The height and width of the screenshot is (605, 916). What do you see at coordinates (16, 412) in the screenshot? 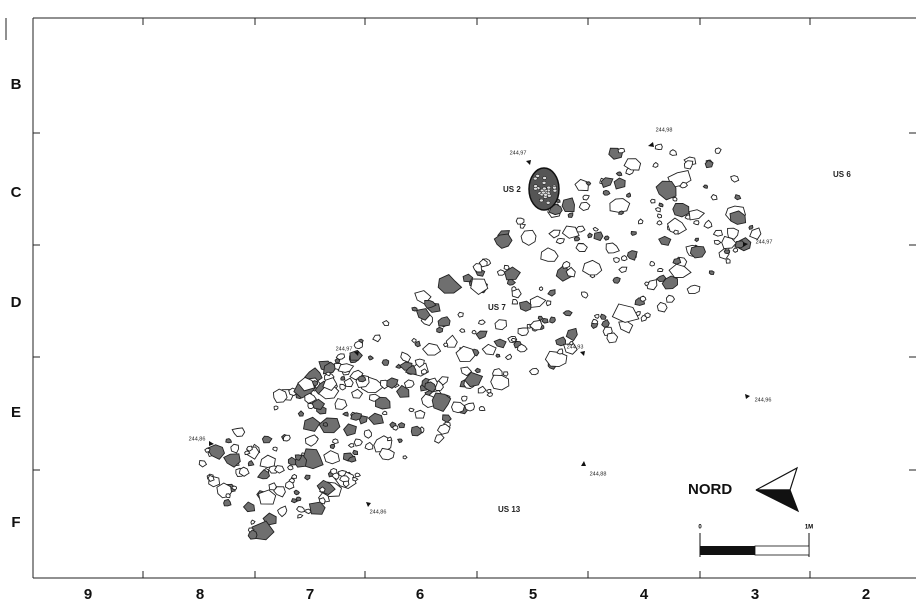
I see `row-label: E` at bounding box center [16, 412].